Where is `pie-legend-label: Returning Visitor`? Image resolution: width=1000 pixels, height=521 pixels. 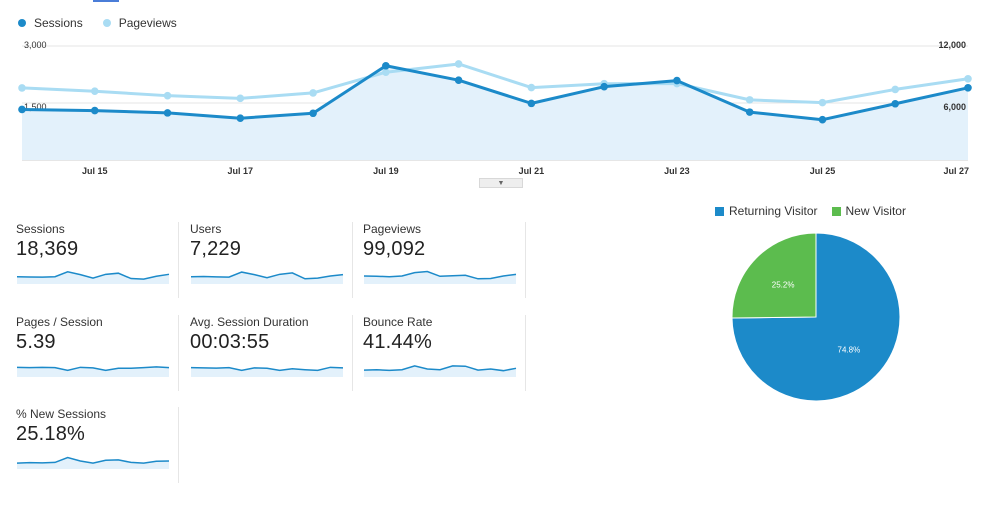 pie-legend-label: Returning Visitor is located at coordinates (773, 211).